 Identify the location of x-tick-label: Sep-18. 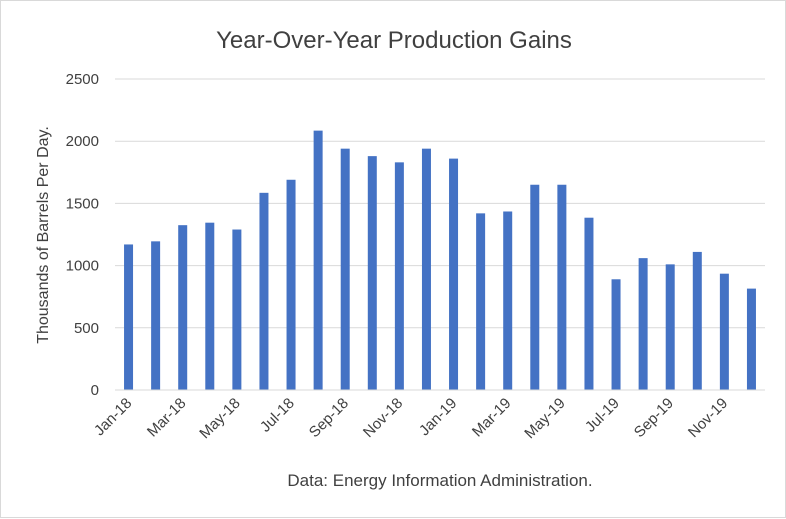
(329, 418).